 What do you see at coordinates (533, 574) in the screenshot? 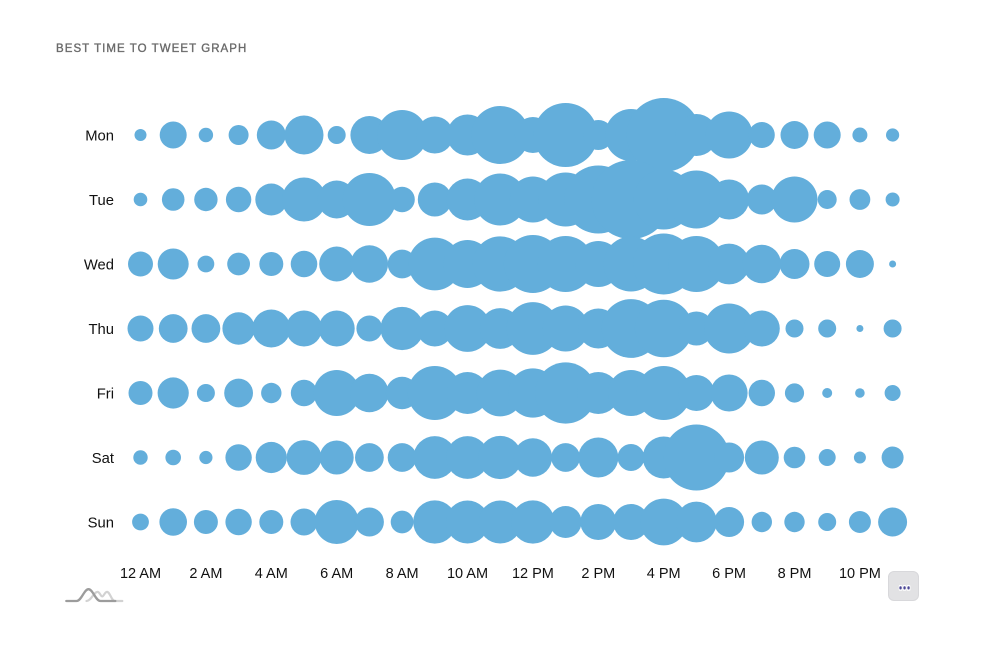
I see `svg-text: 12 PM` at bounding box center [533, 574].